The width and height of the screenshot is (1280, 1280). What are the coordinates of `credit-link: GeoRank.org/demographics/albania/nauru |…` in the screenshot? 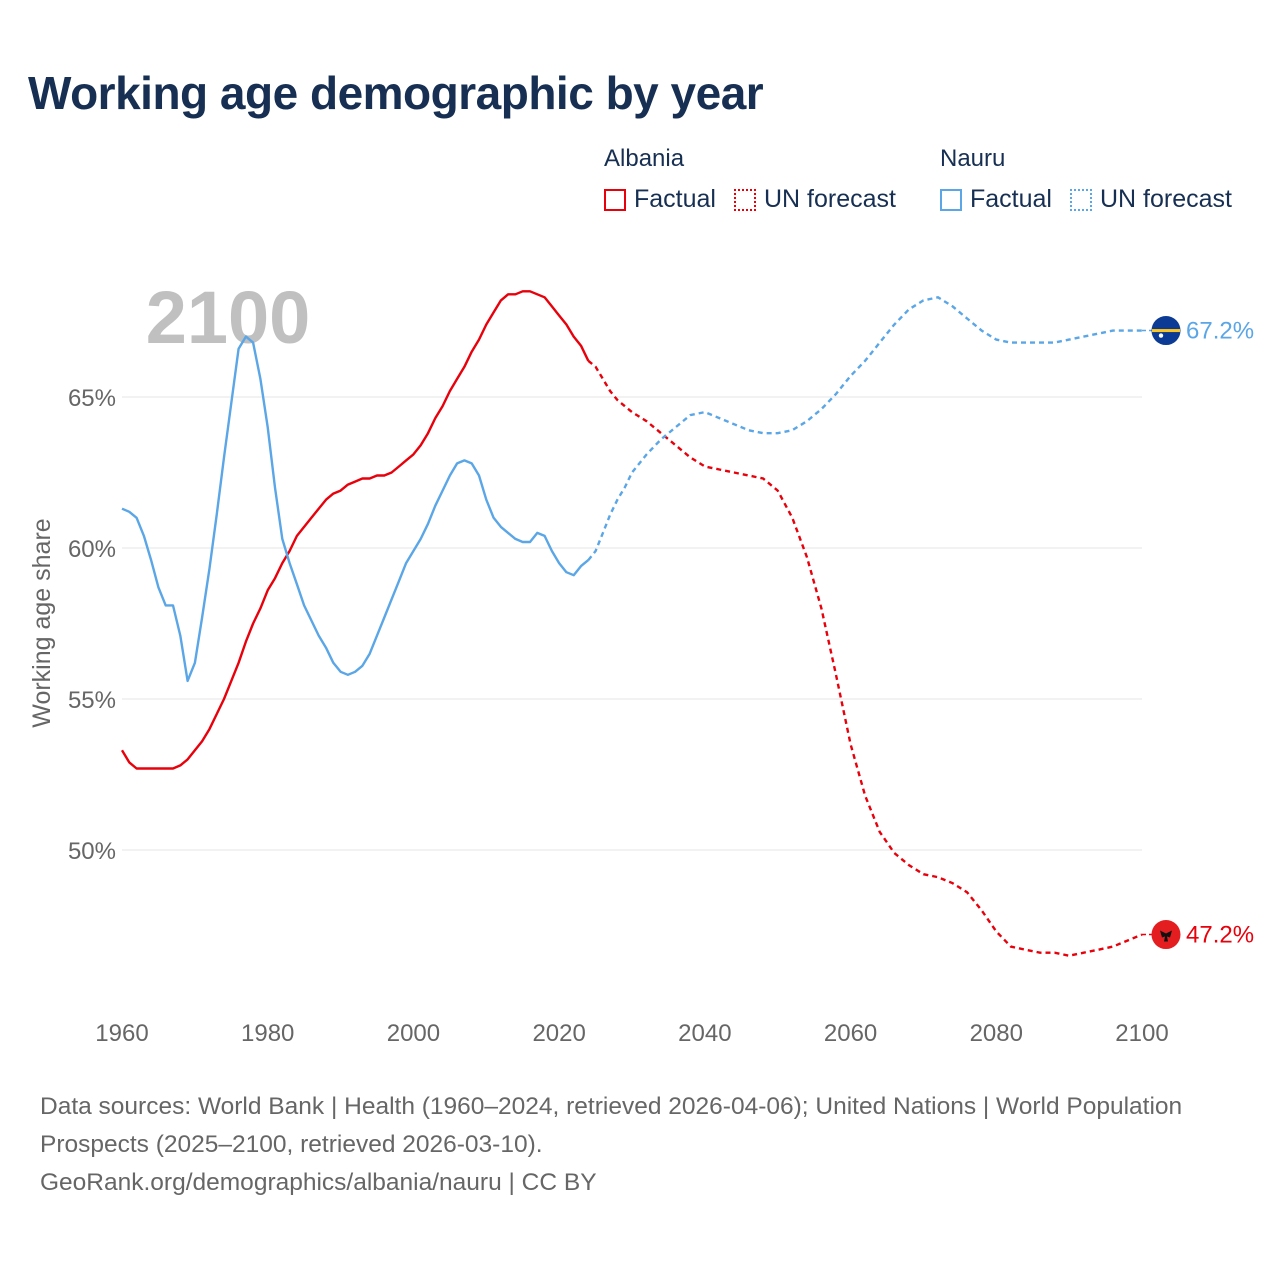 It's located at (318, 1182).